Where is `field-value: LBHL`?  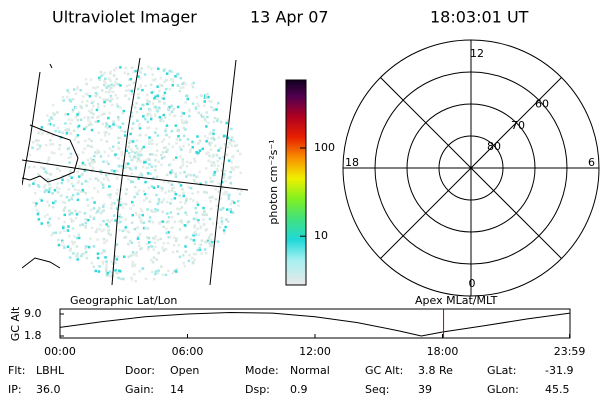 field-value: LBHL is located at coordinates (50, 370).